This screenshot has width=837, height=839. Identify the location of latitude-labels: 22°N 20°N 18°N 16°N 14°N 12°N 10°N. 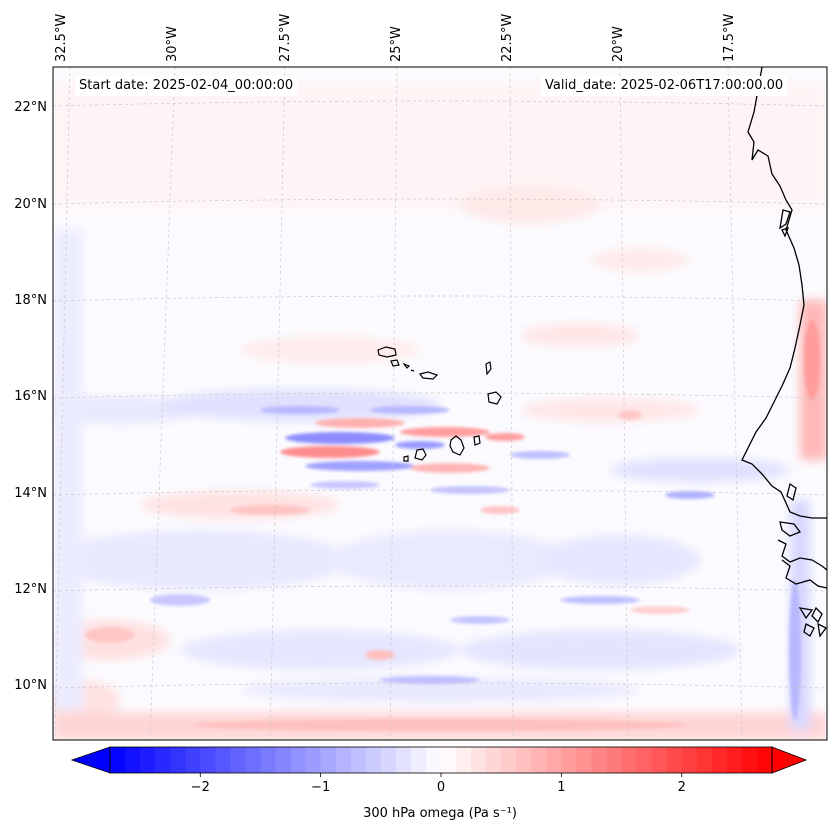
(30, 396).